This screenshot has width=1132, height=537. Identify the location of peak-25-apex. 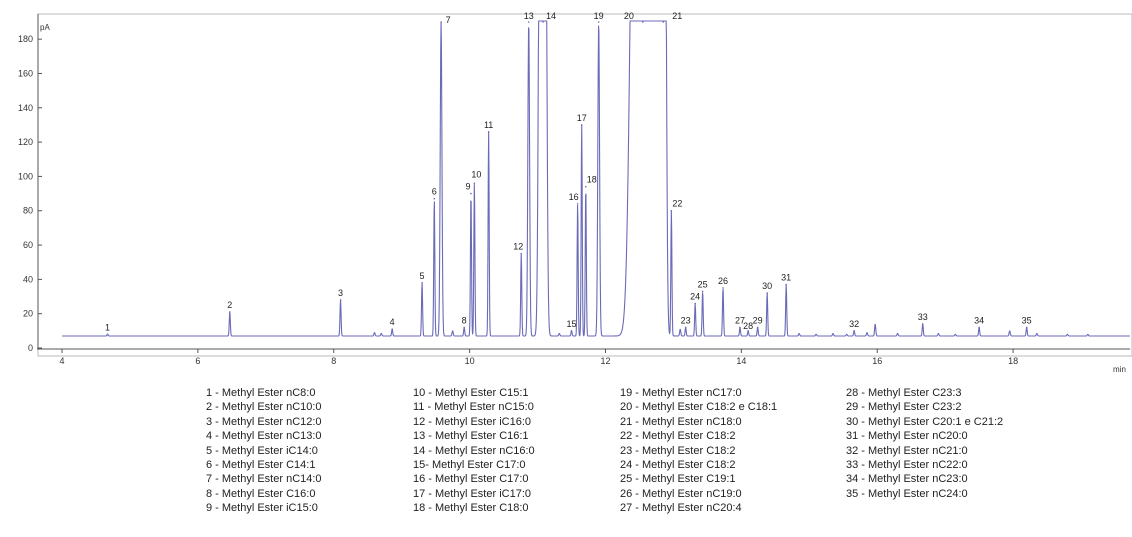
(702, 291).